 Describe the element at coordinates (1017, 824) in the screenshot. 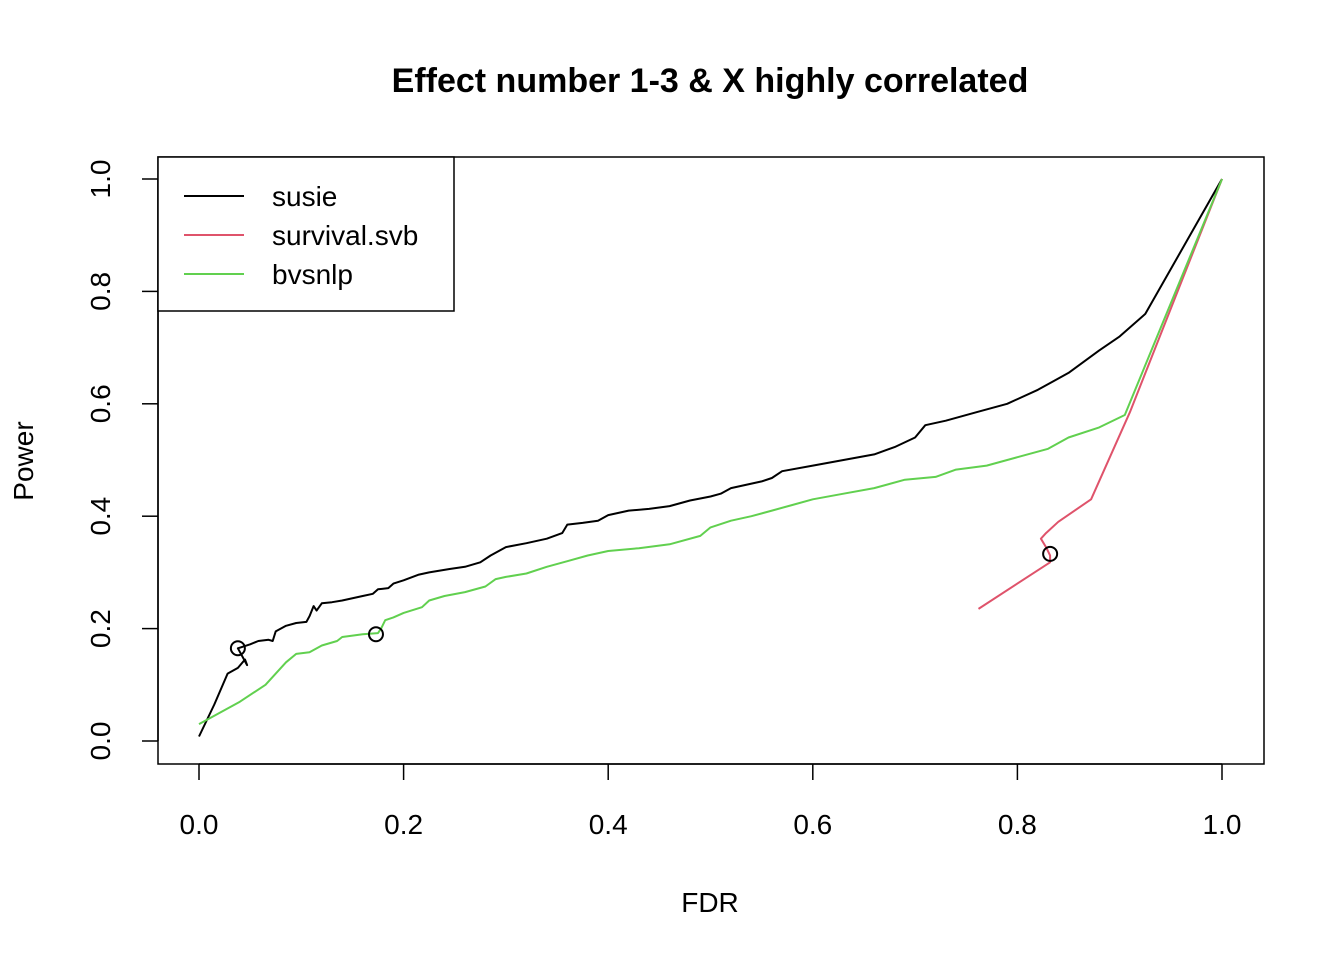

I see `x-tick-label: 0.8` at that location.